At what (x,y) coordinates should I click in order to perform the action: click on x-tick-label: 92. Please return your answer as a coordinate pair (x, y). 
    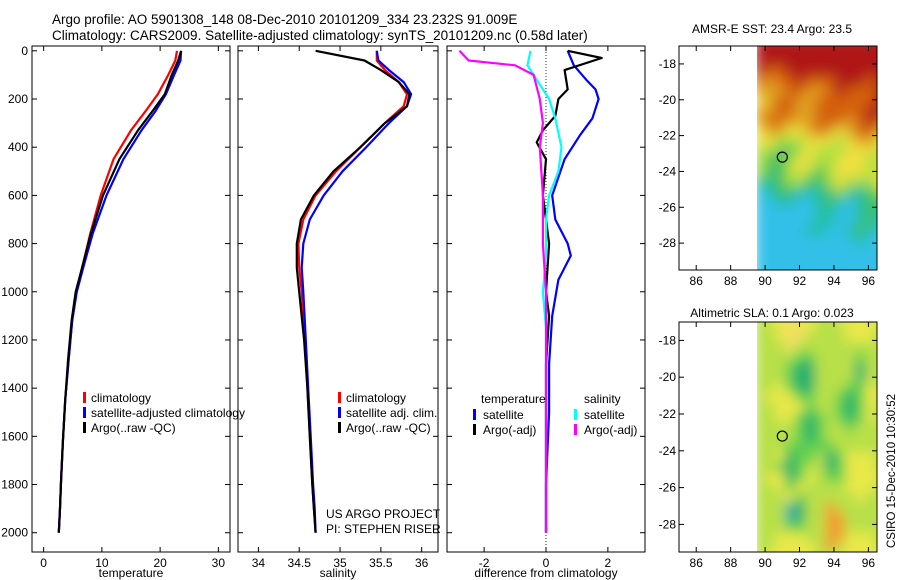
    Looking at the image, I should click on (800, 563).